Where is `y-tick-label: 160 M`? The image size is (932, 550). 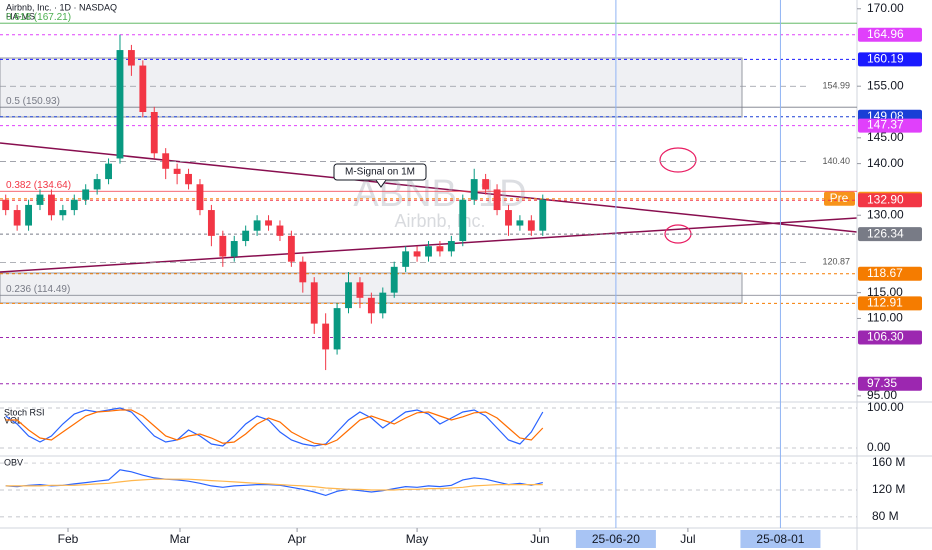 y-tick-label: 160 M is located at coordinates (888, 462).